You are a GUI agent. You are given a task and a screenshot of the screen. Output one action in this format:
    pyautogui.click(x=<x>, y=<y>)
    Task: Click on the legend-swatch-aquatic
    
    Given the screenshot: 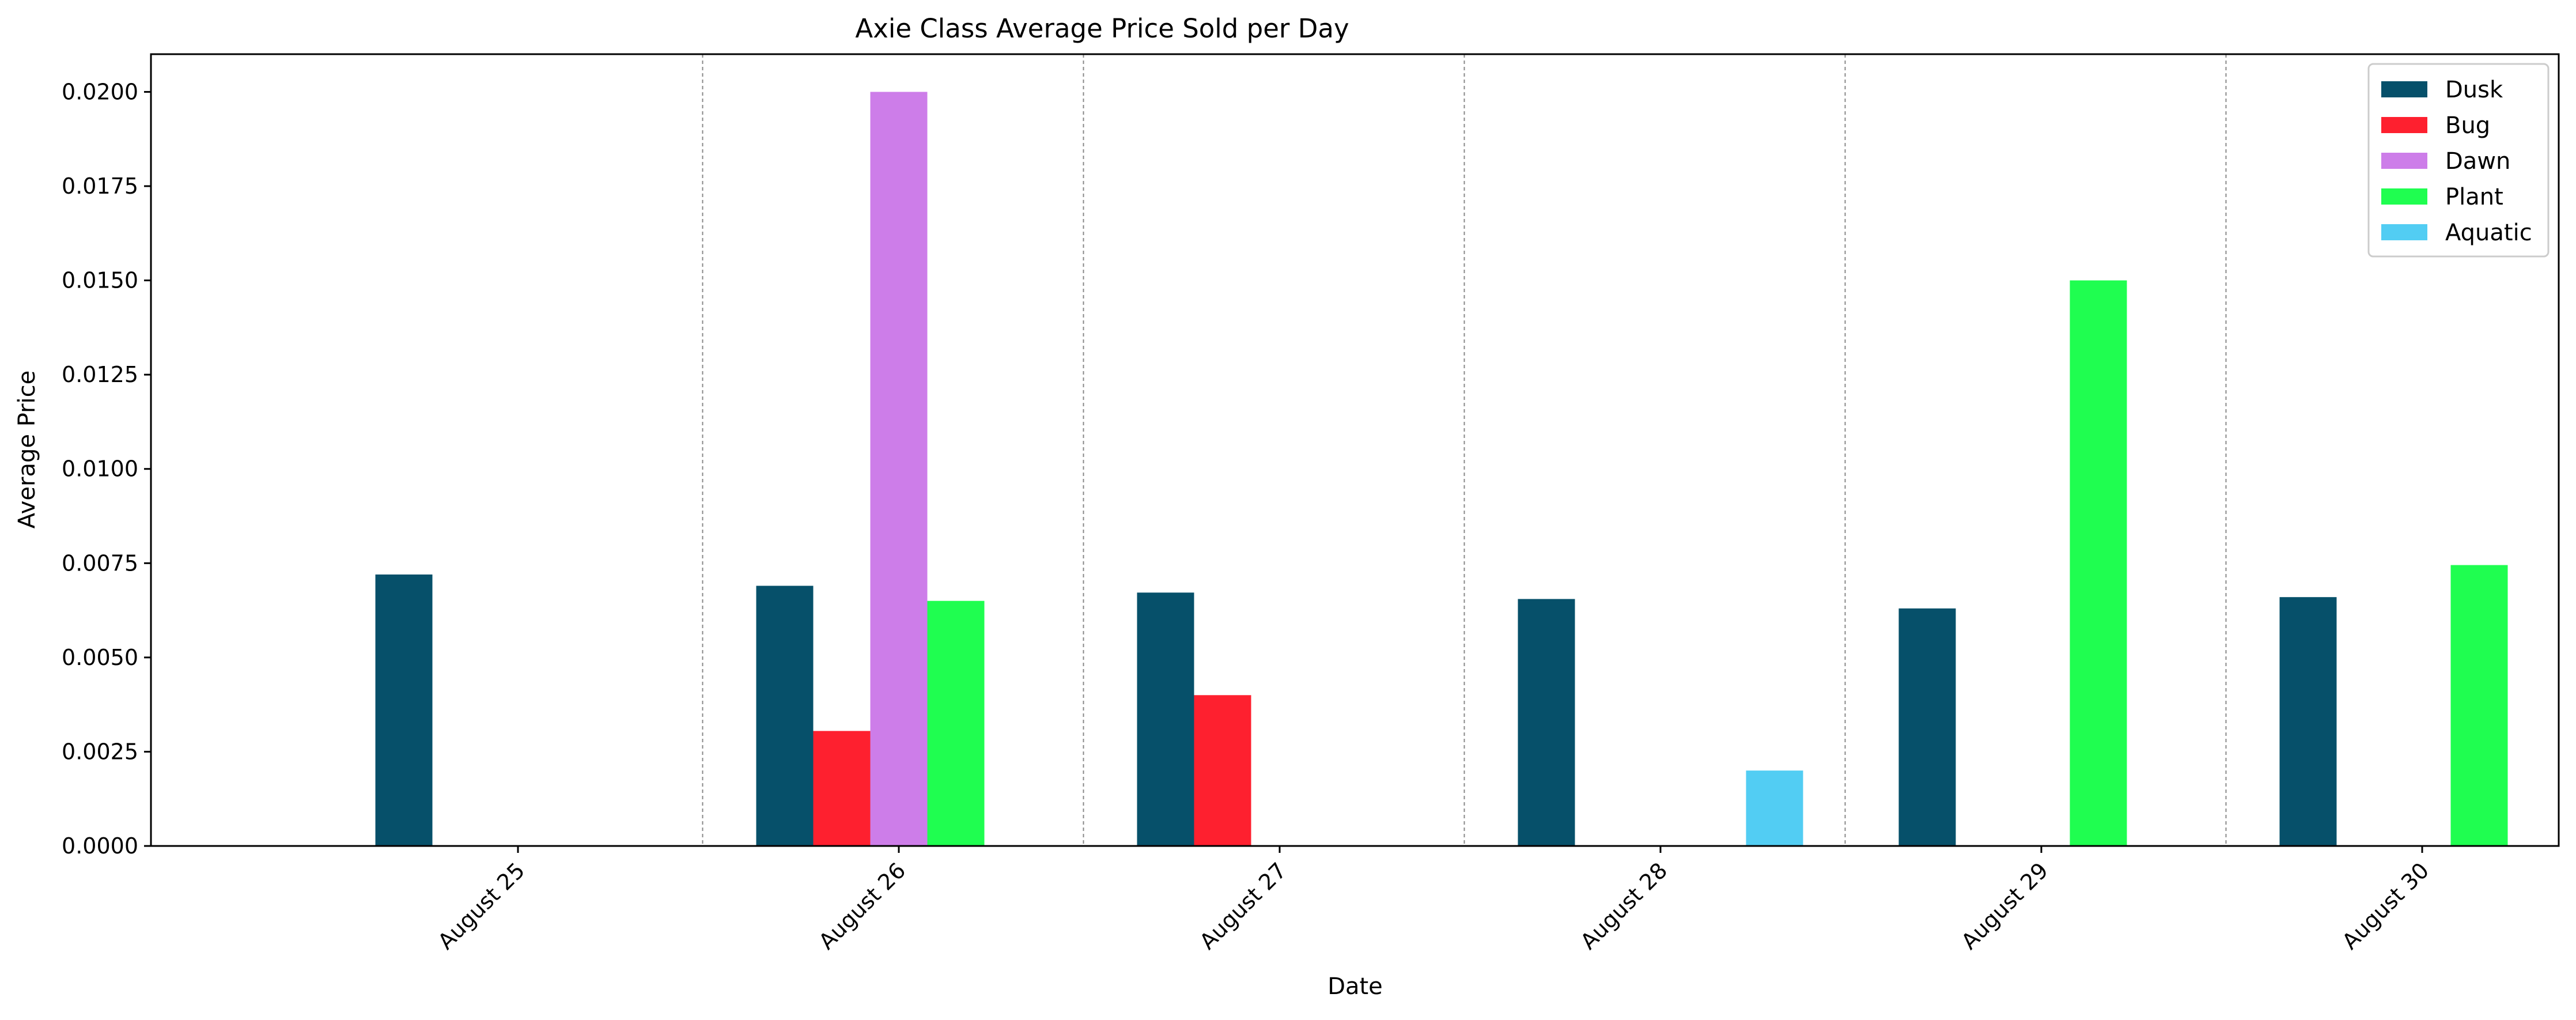 What is the action you would take?
    pyautogui.click(x=2404, y=232)
    